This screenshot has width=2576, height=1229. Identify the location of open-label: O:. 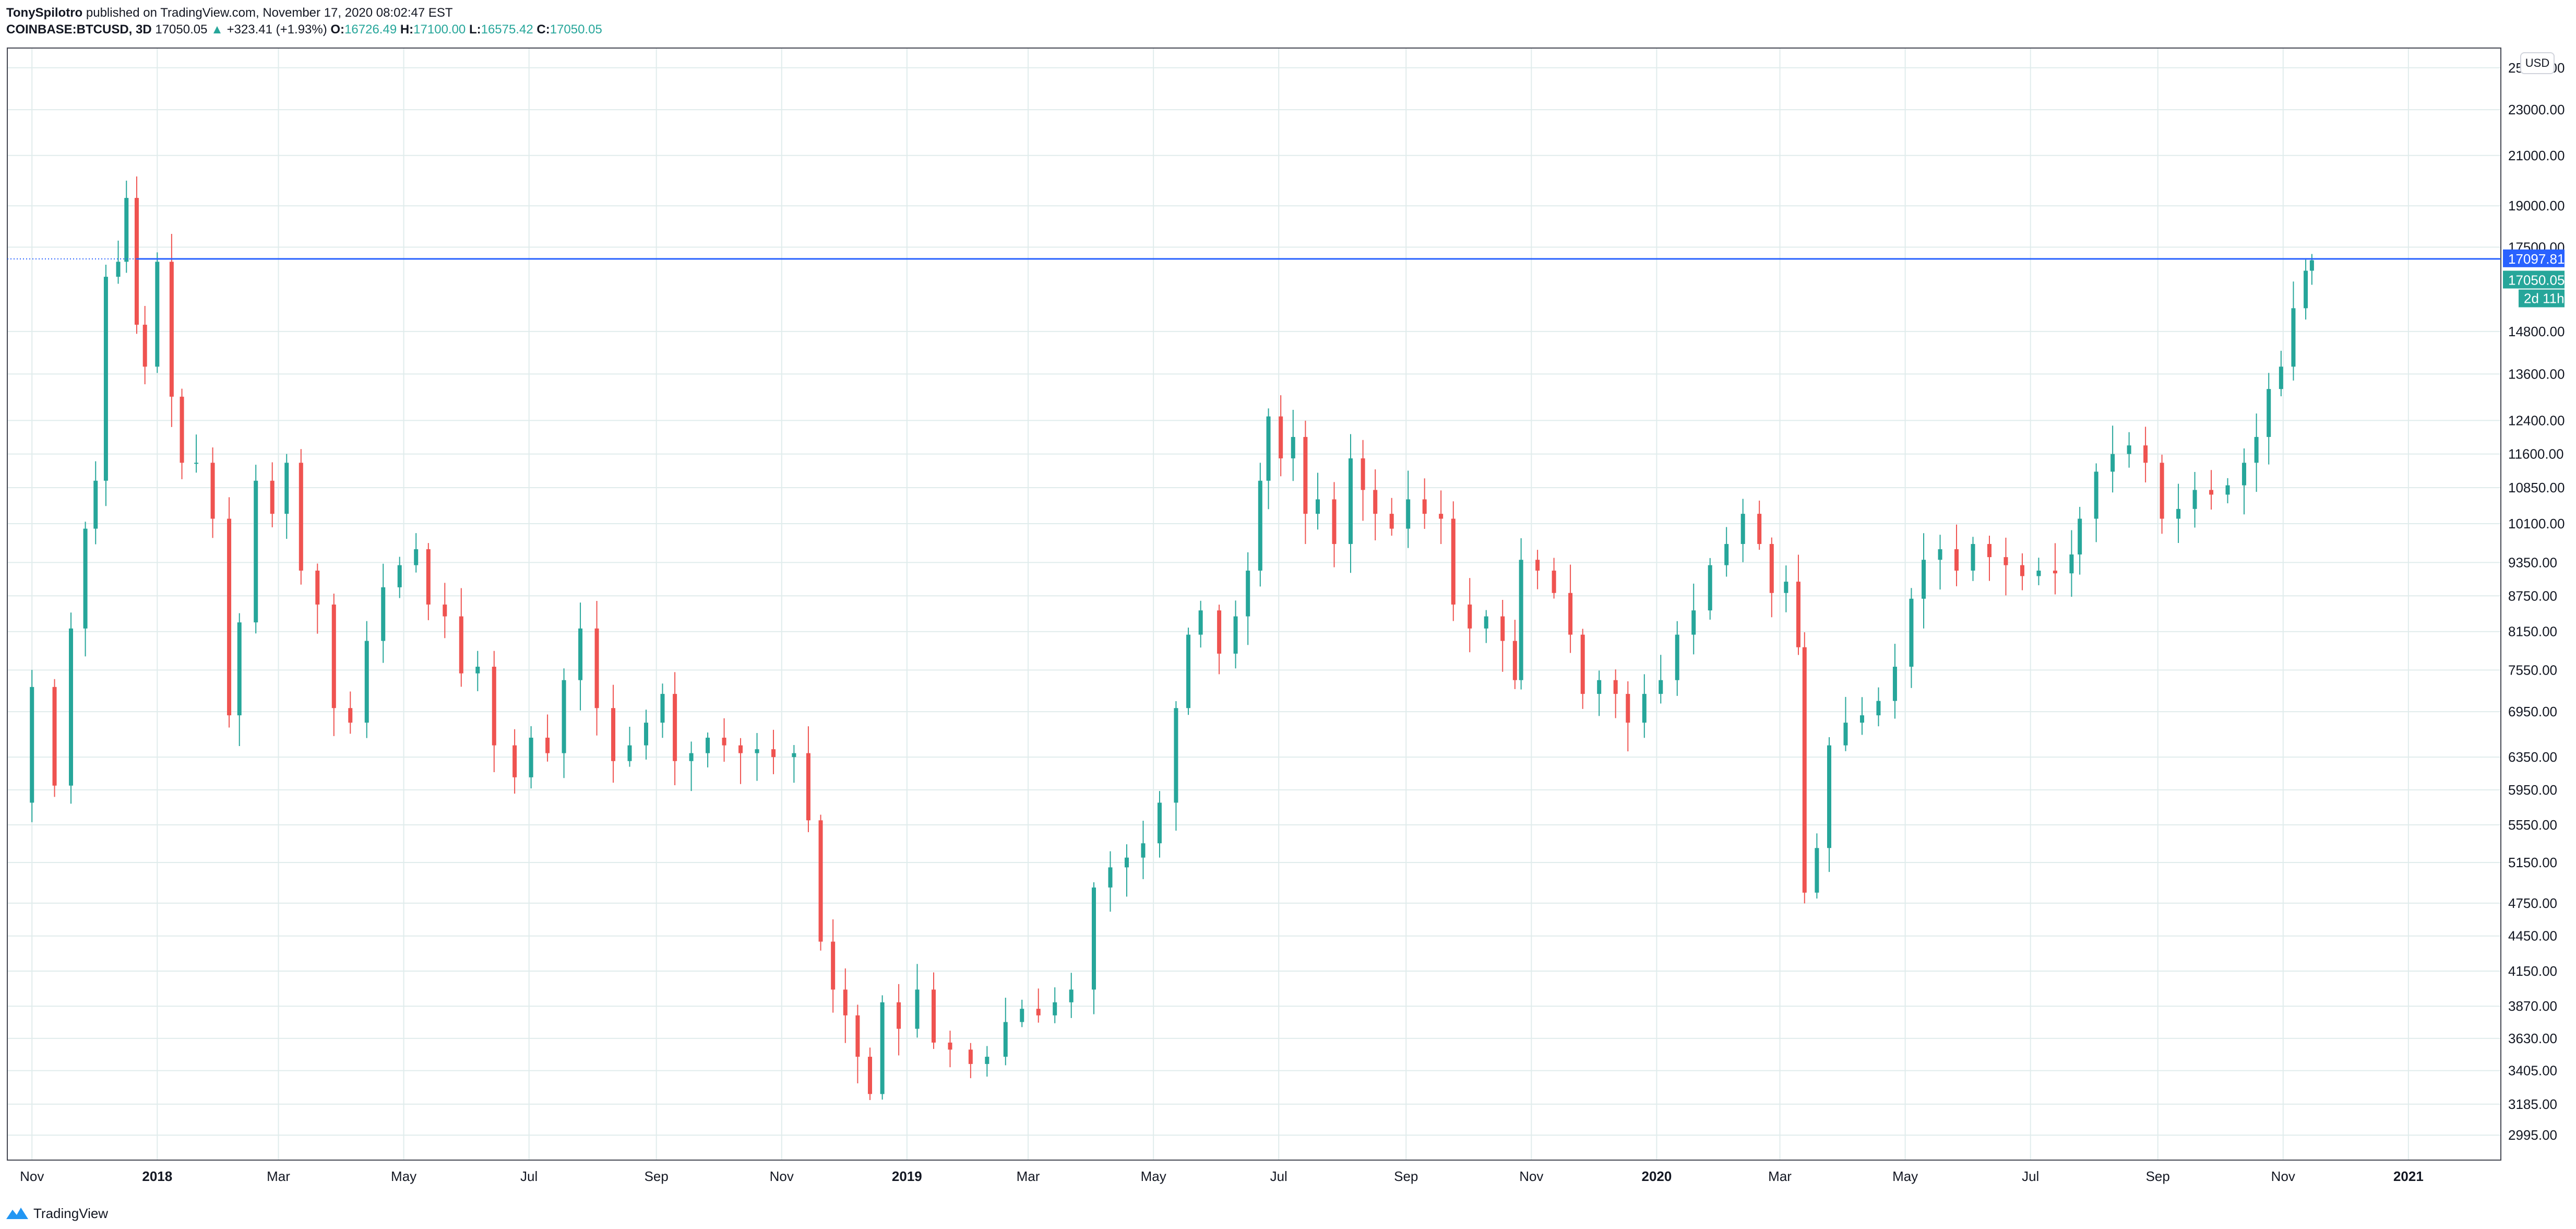
(337, 29).